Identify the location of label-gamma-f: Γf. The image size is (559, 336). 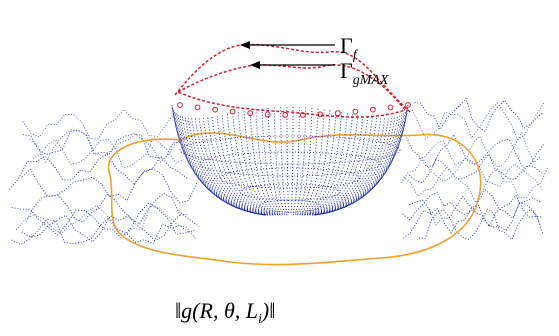
(349, 48).